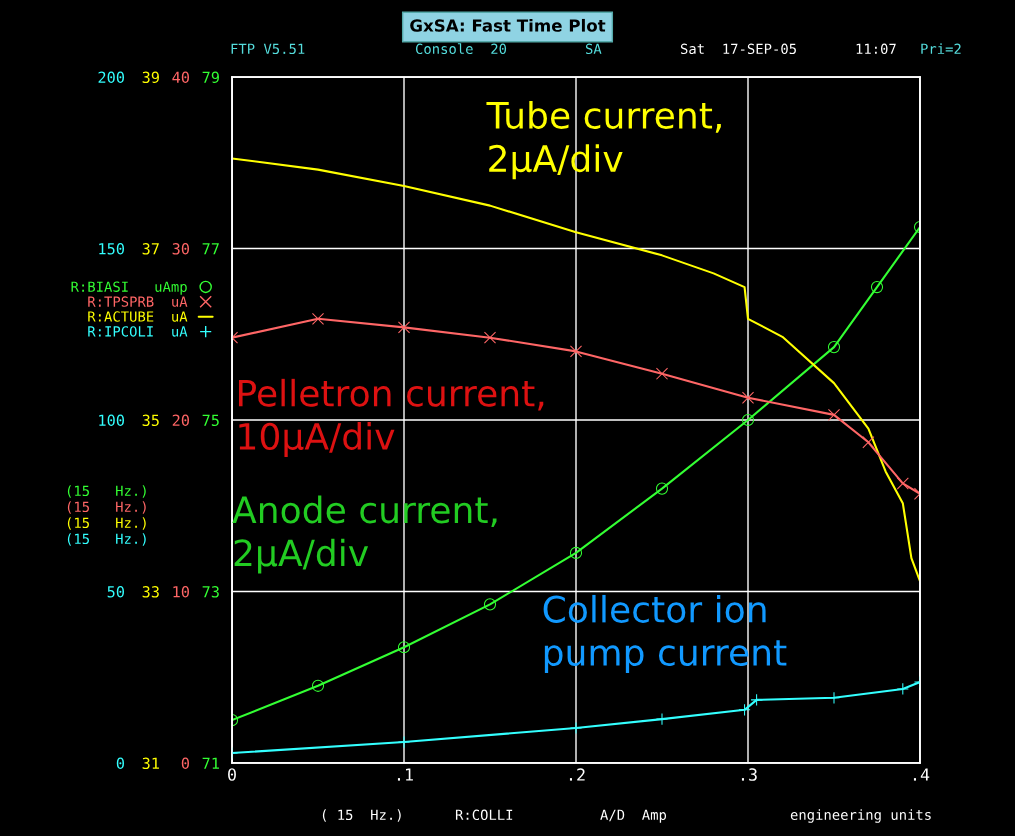 The height and width of the screenshot is (836, 1015). I want to click on y-tick-label: 71, so click(210, 763).